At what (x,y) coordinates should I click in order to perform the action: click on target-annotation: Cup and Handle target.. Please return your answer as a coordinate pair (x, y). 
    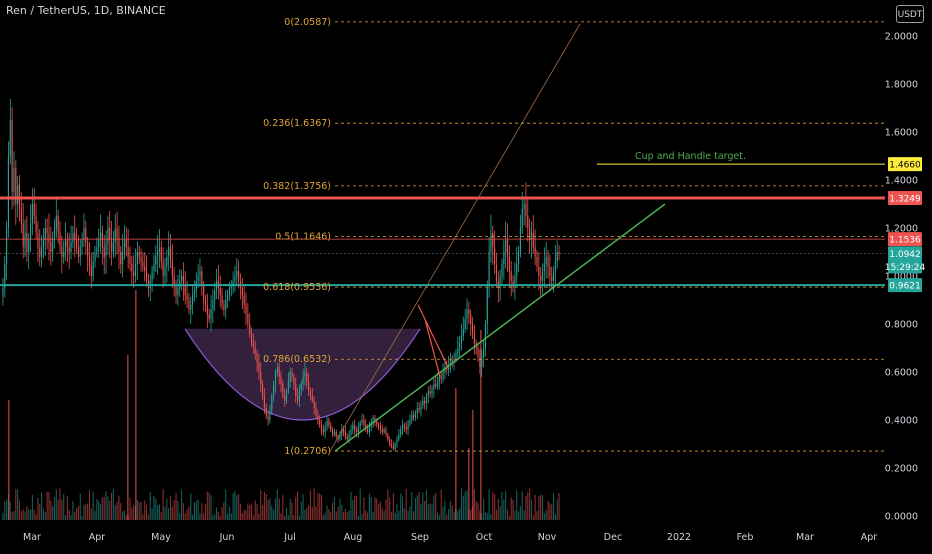
    Looking at the image, I should click on (690, 156).